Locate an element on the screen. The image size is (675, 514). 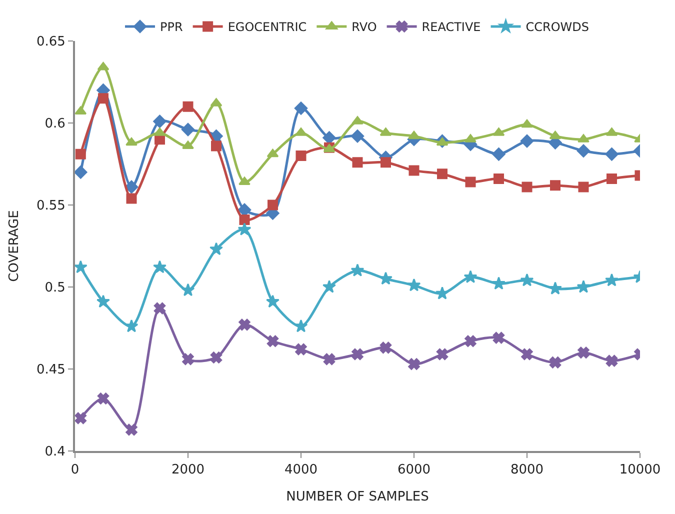
y-tick-label: 0.55 is located at coordinates (51, 206).